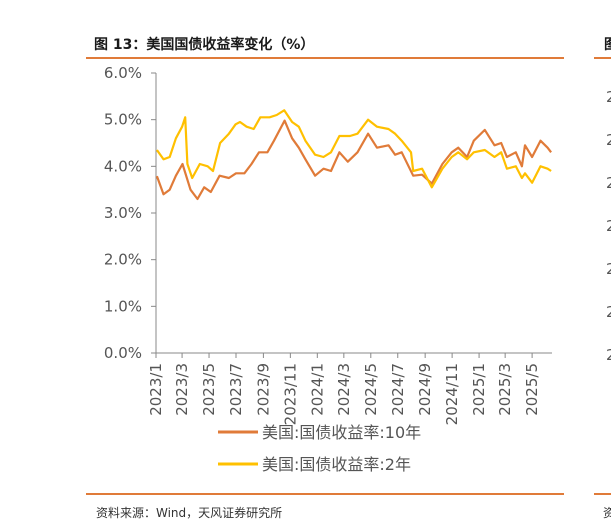  Describe the element at coordinates (354, 149) in the screenshot. I see `series-line-2y` at that location.